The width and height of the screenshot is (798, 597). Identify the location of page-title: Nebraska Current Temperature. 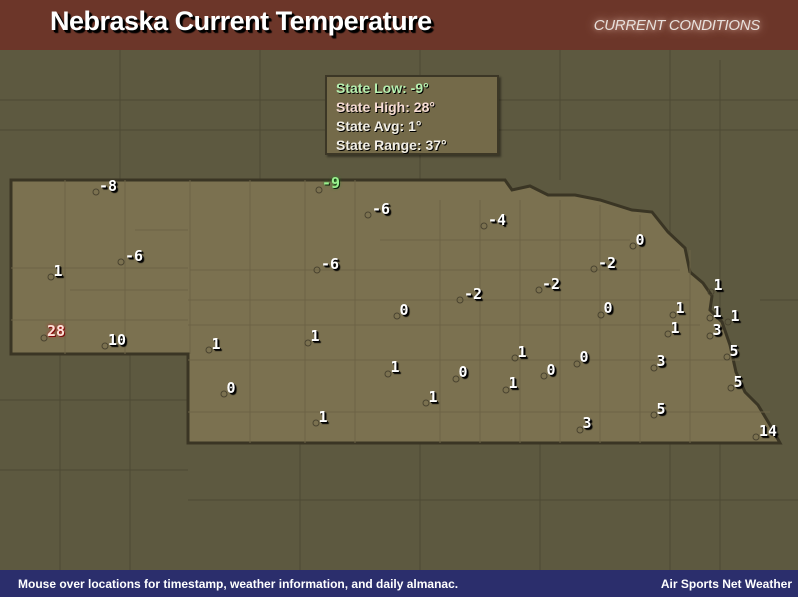
(241, 21).